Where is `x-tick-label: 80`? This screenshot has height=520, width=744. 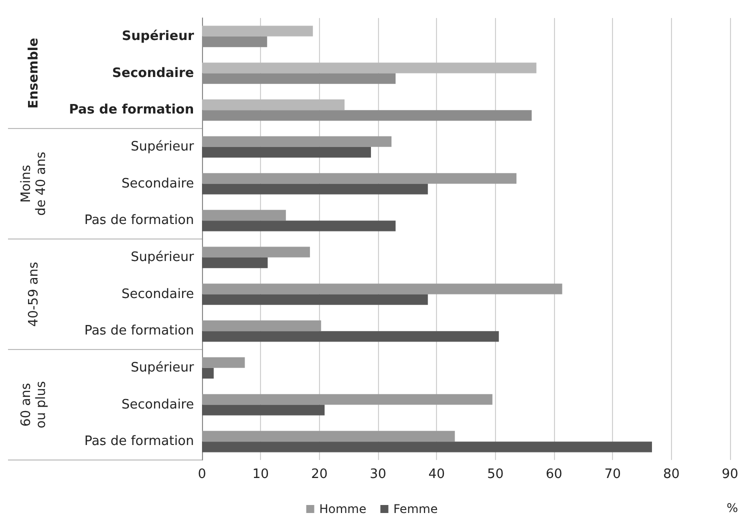
x-tick-label: 80 is located at coordinates (671, 474).